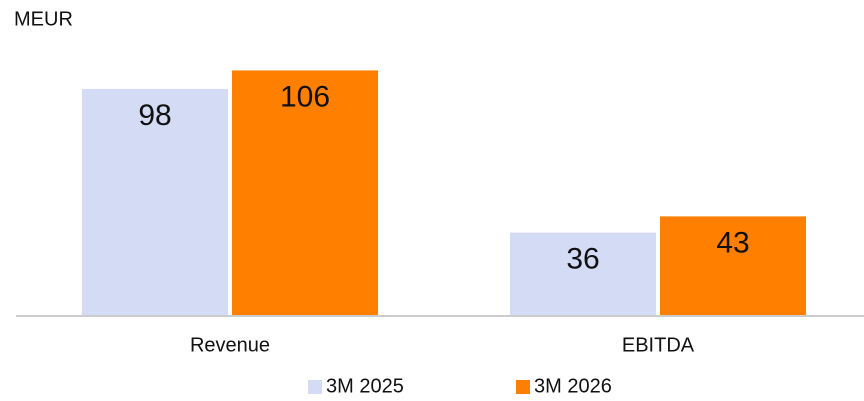 Image resolution: width=864 pixels, height=401 pixels. What do you see at coordinates (573, 386) in the screenshot?
I see `legend-label: 3M 2026` at bounding box center [573, 386].